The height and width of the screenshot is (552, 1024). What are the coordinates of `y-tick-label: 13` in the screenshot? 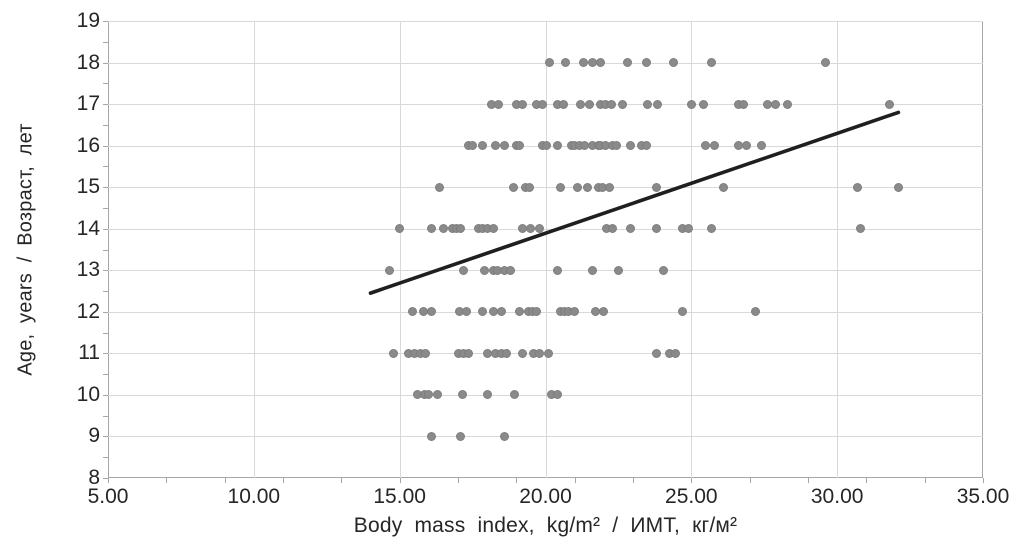 It's located at (88, 270).